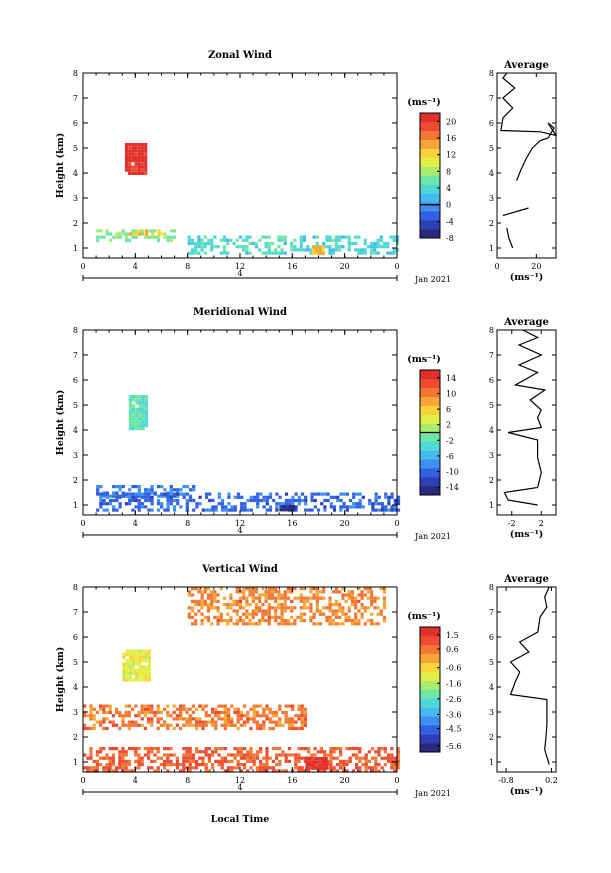  Describe the element at coordinates (448, 425) in the screenshot. I see `panel-2-colorbar-tick-label: 2` at that location.